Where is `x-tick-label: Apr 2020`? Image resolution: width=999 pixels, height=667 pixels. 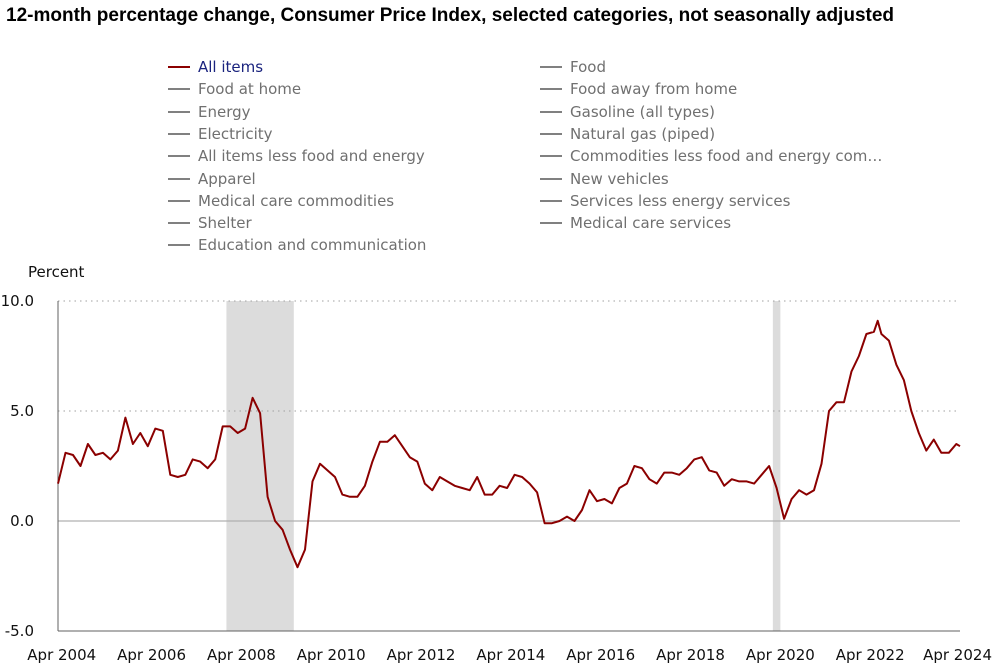 x-tick-label: Apr 2020 is located at coordinates (780, 655).